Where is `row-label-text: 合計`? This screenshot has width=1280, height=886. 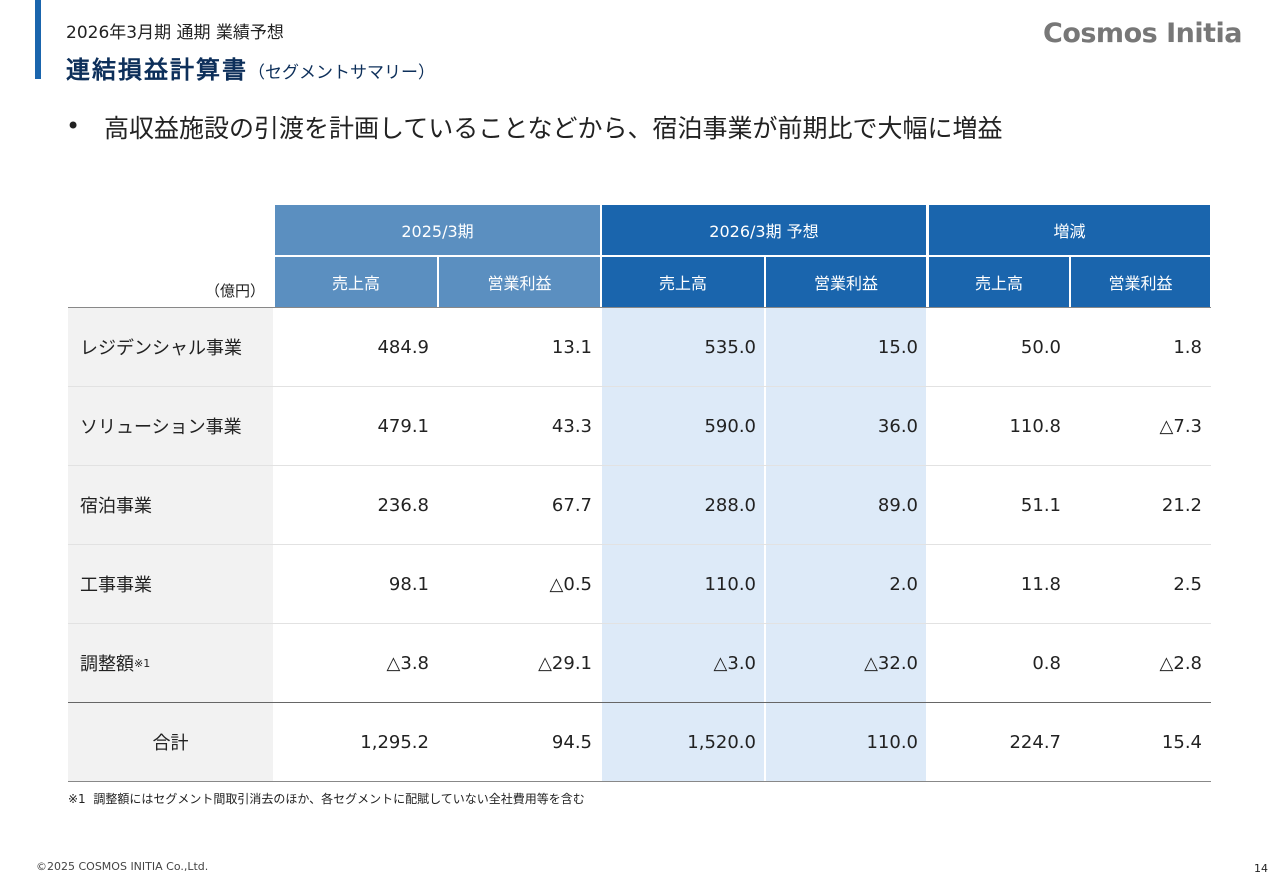
row-label-text: 合計 is located at coordinates (170, 743).